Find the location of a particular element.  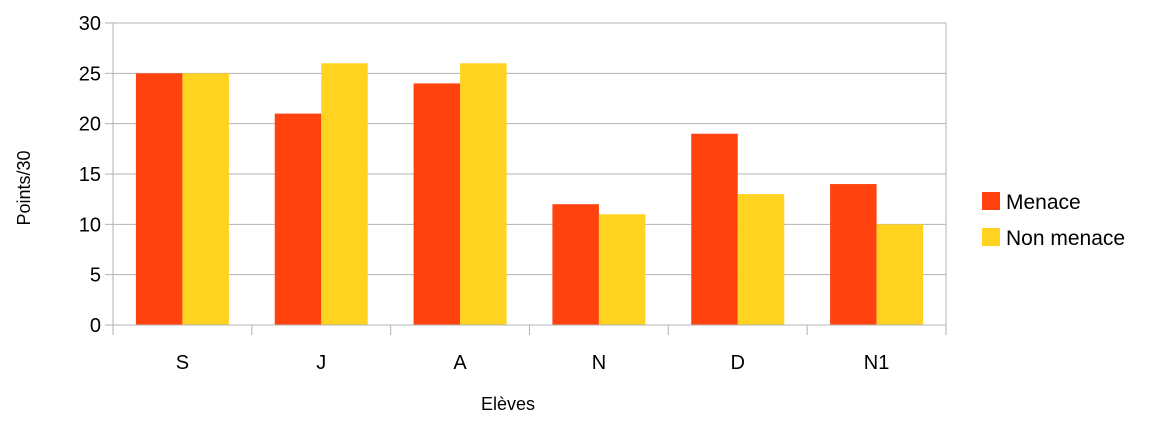

y-tick-label: 20 is located at coordinates (90, 125).